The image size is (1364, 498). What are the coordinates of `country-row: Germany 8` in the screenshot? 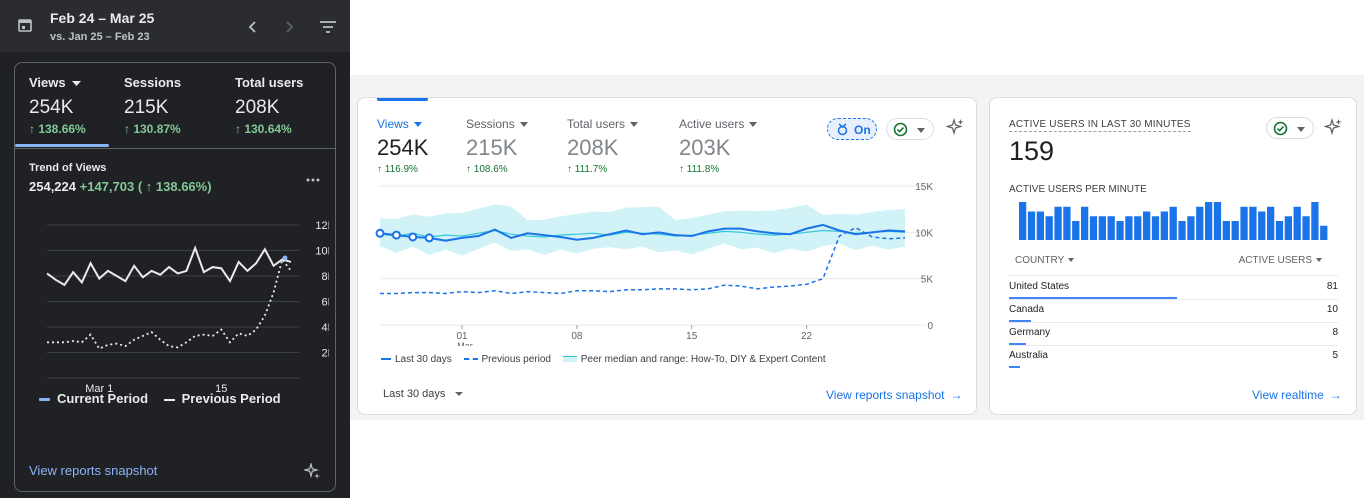 It's located at (1173, 338).